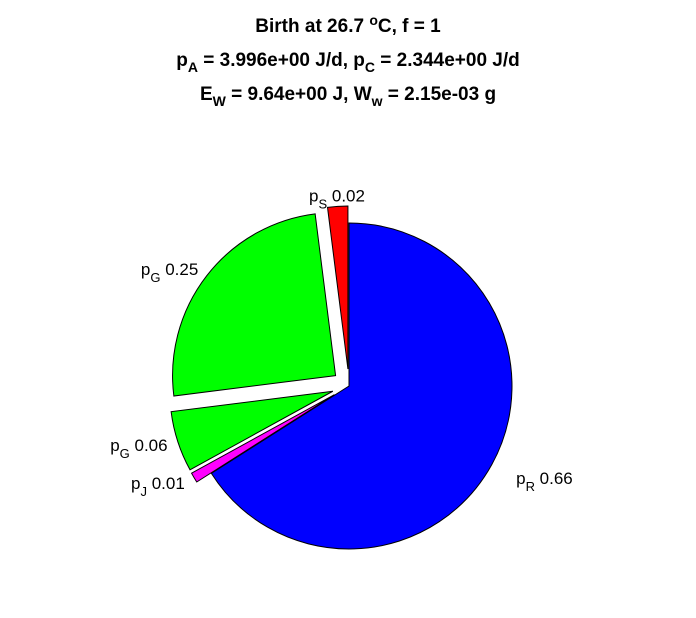 This screenshot has width=696, height=618. I want to click on slice-label-pJ: pJ 0.01, so click(158, 486).